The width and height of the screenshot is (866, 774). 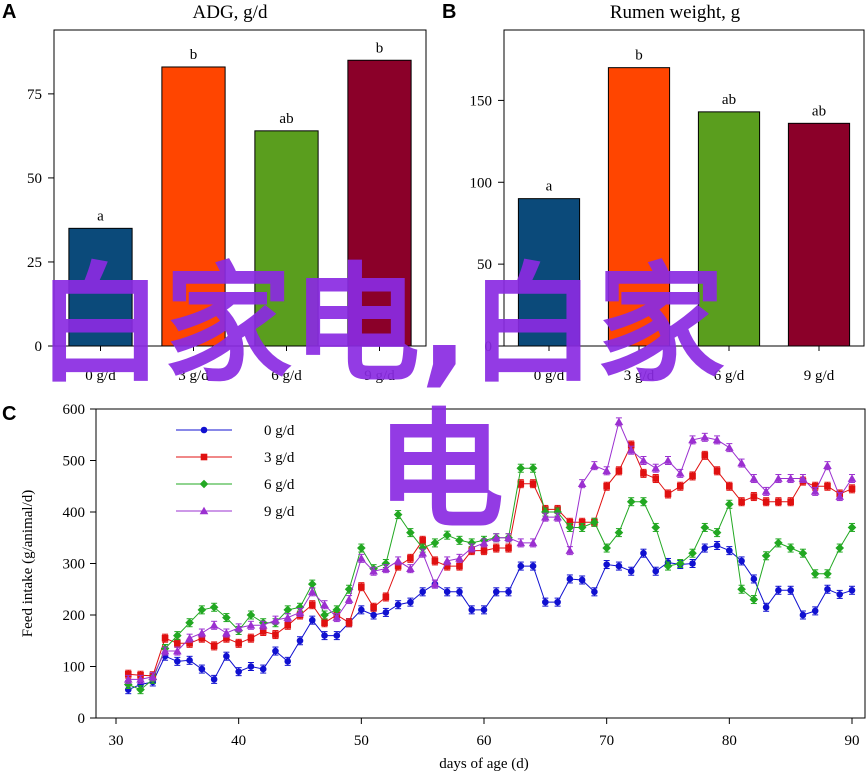 I want to click on panel-b-title: Rumen weight, g, so click(x=675, y=12).